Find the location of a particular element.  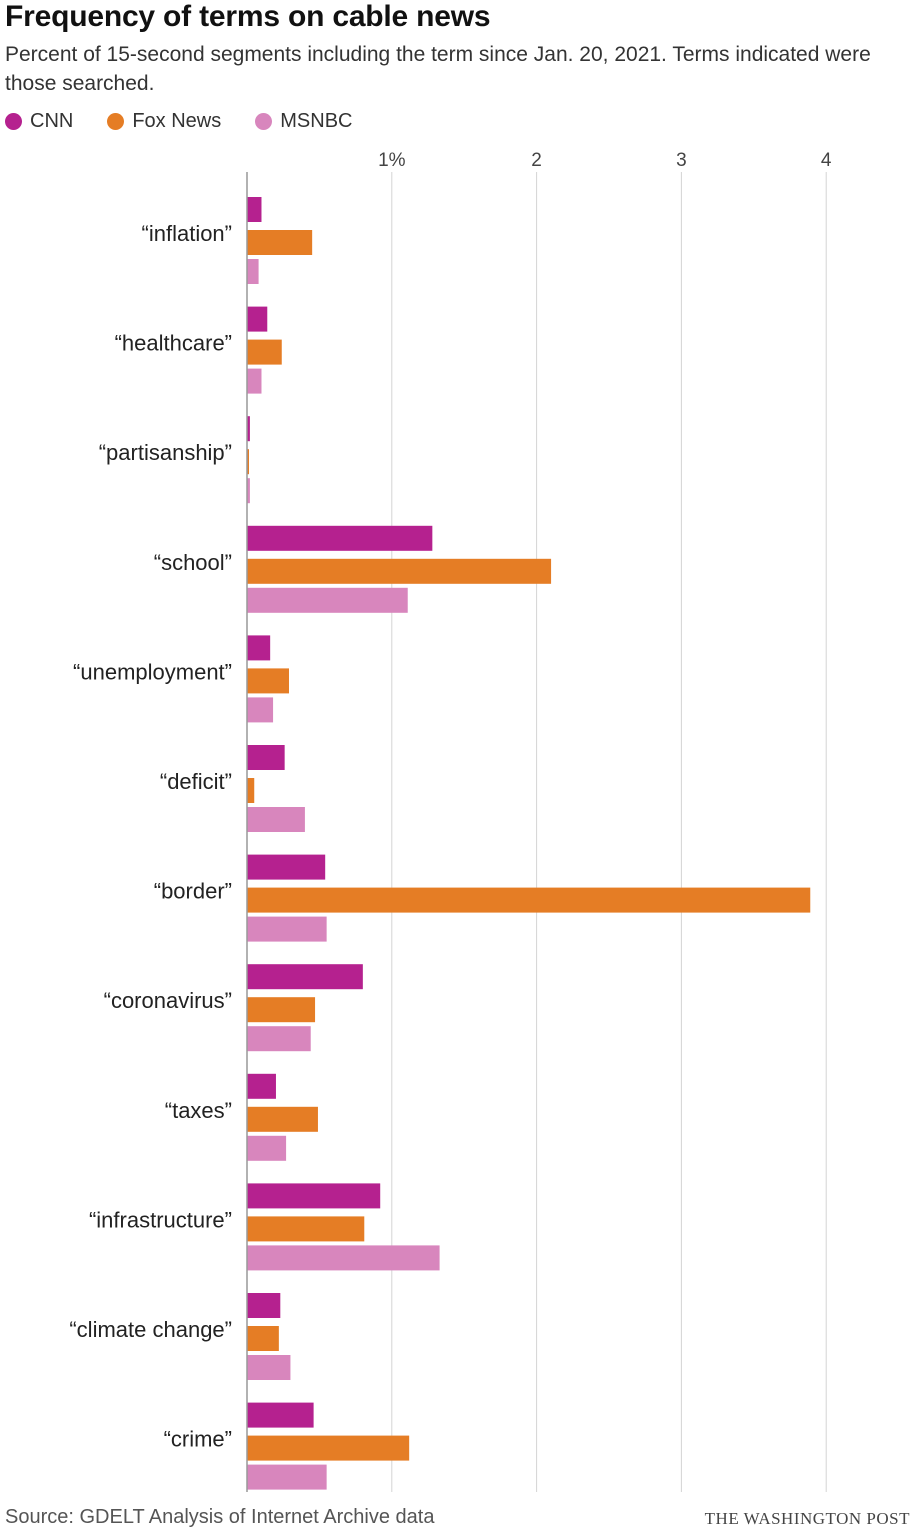

x-tick-label: 1% is located at coordinates (392, 160).